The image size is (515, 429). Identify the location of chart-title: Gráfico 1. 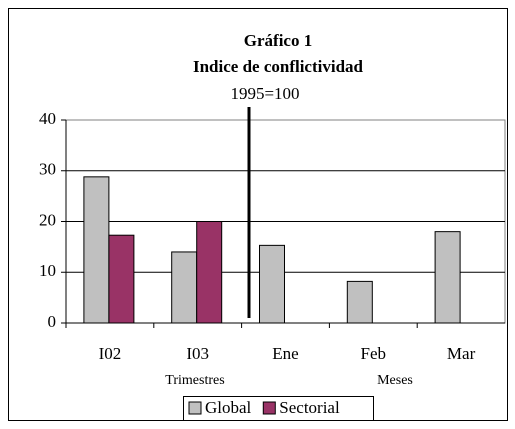
(278, 40).